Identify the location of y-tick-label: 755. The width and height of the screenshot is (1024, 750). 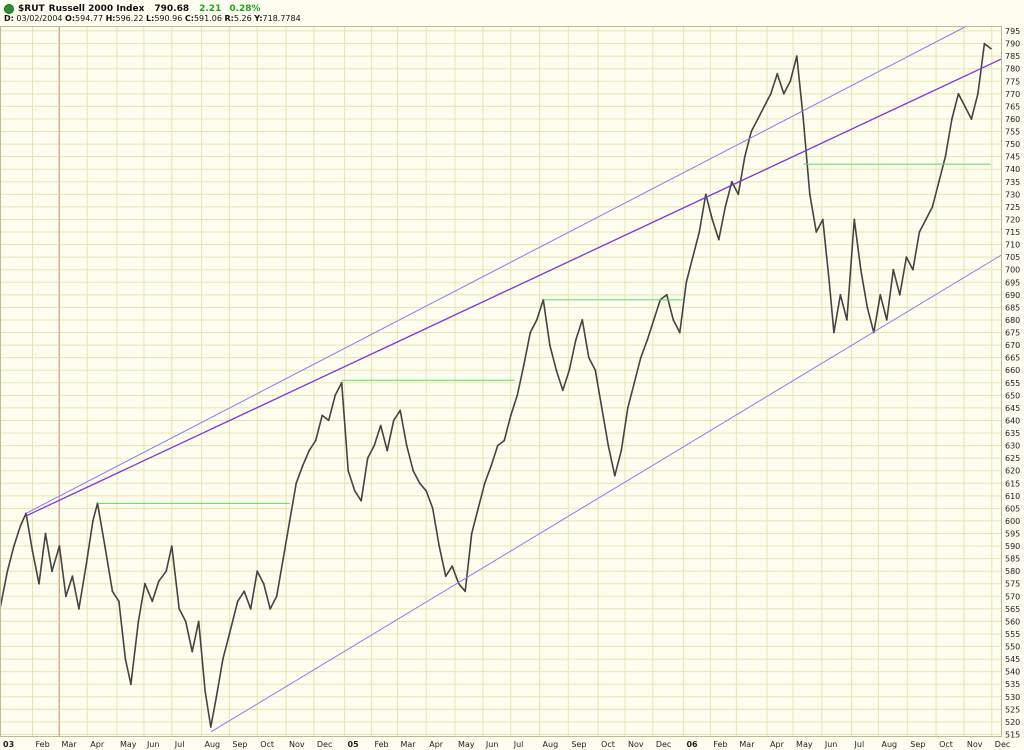
(1012, 132).